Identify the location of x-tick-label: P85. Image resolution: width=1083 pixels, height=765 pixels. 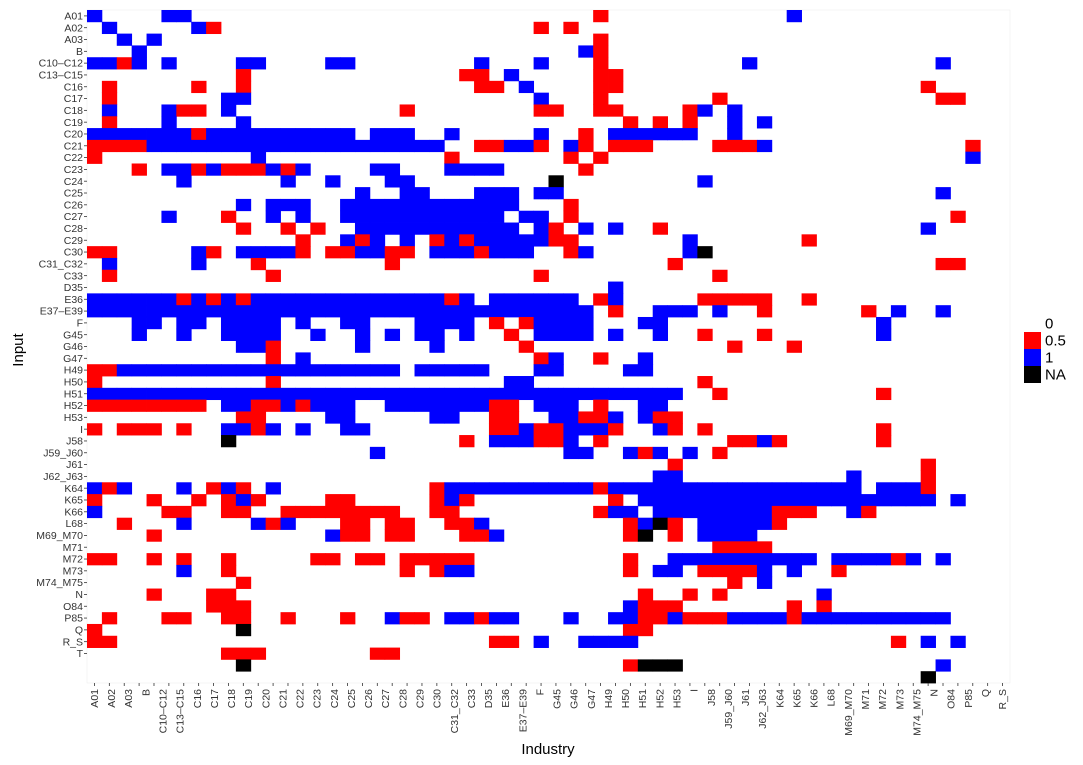
(969, 698).